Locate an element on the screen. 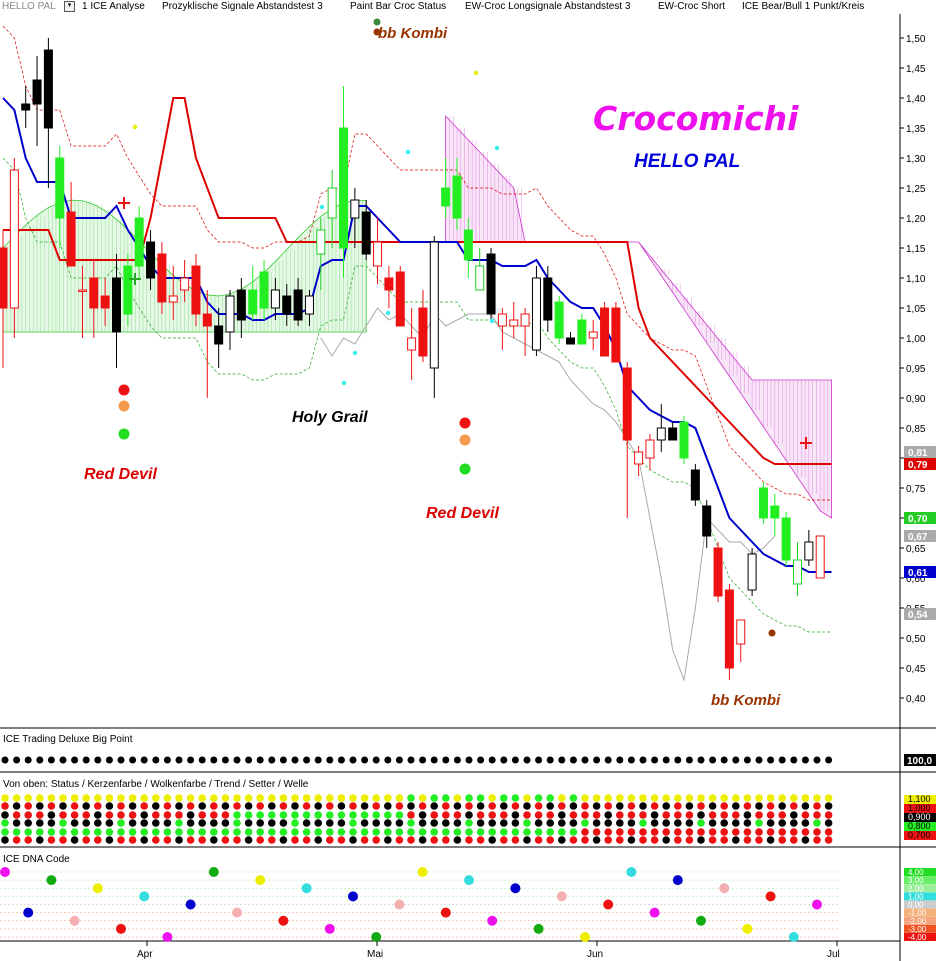 The image size is (936, 961). toolbar-item-longsignale: EW-Croc Longsignale Abstandstest 3 is located at coordinates (548, 6).